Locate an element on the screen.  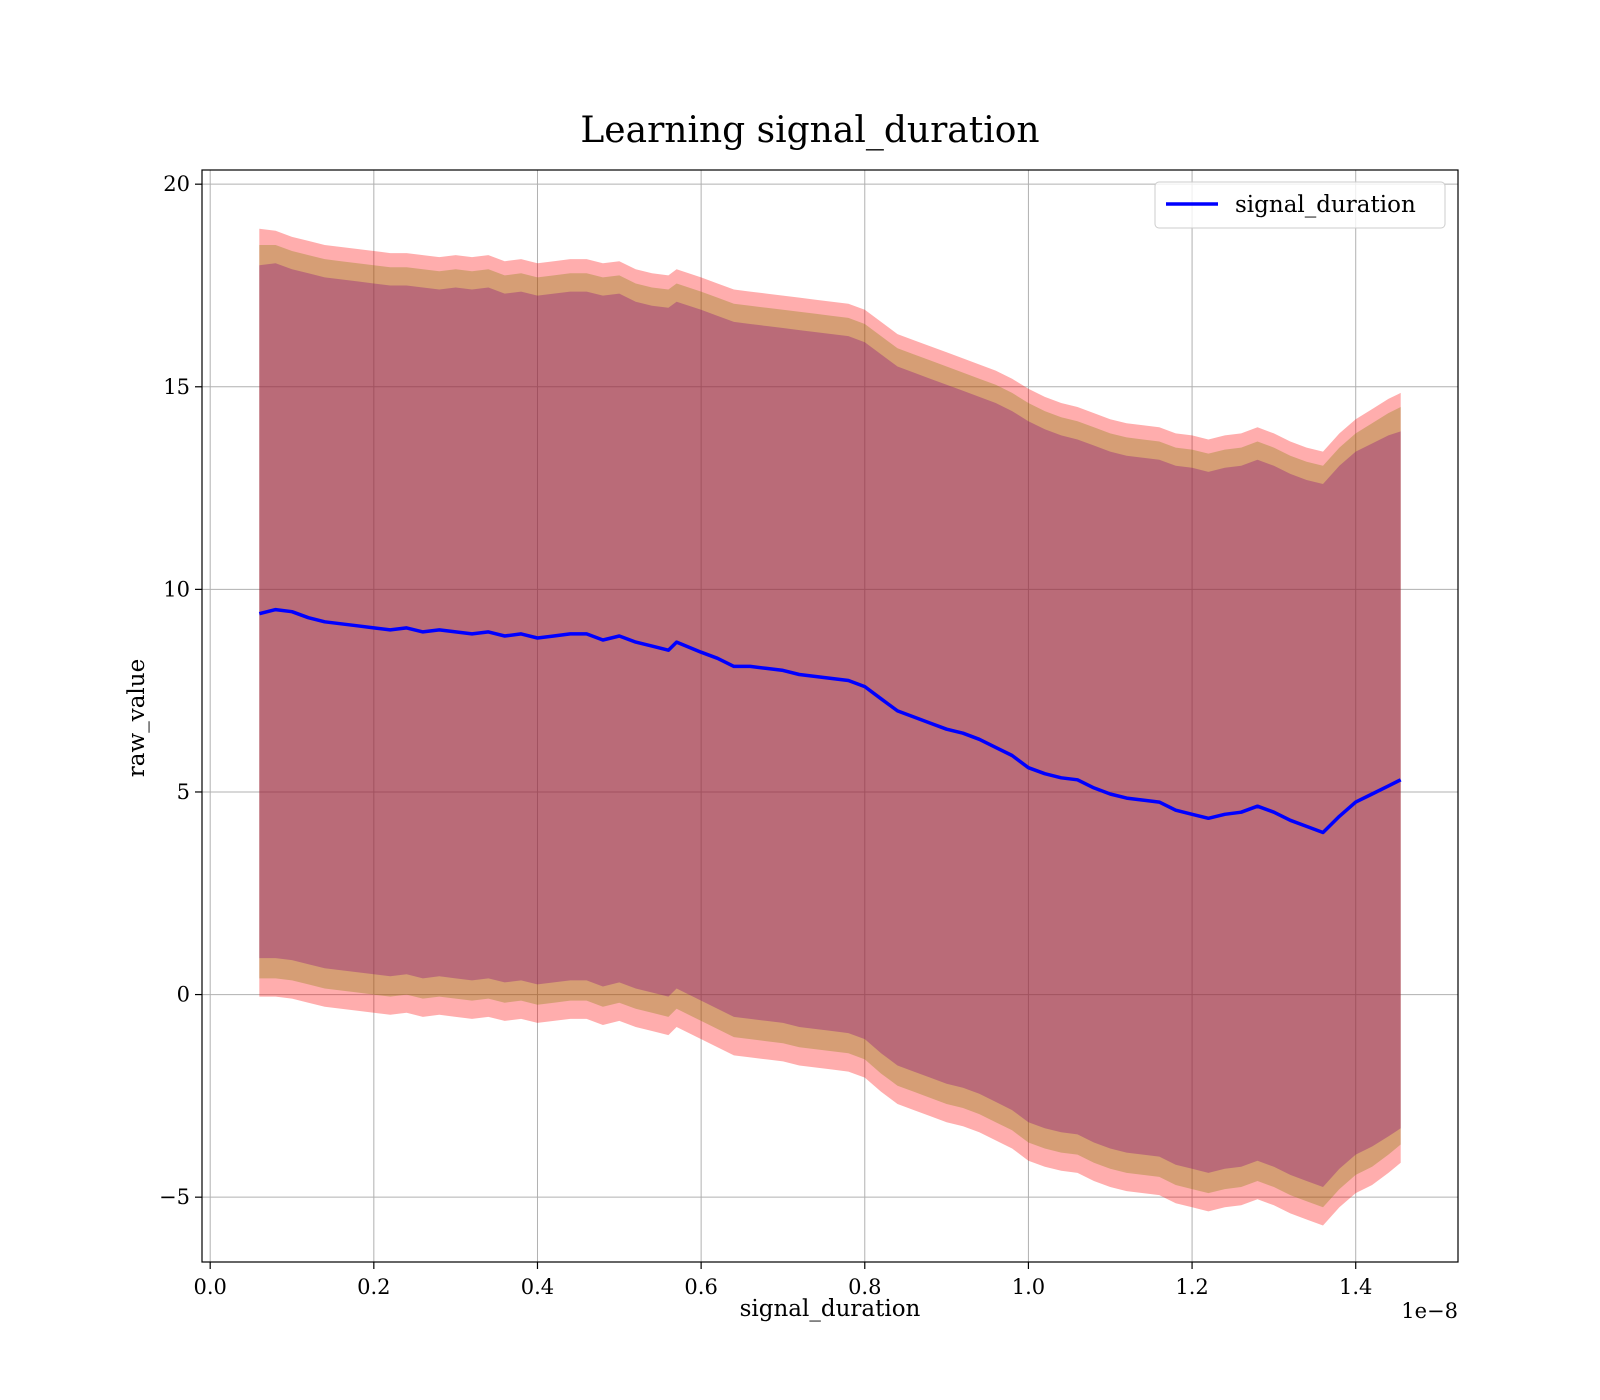
legend-box is located at coordinates (1300, 205).